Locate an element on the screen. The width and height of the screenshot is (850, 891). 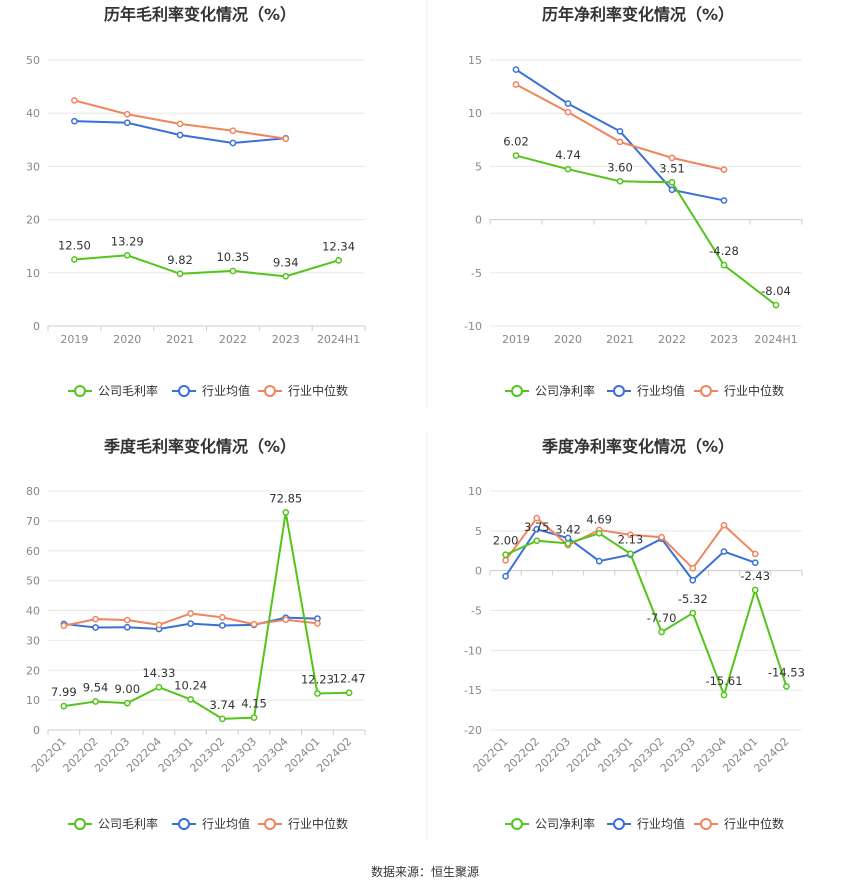
data-label: 14.33 is located at coordinates (158, 673).